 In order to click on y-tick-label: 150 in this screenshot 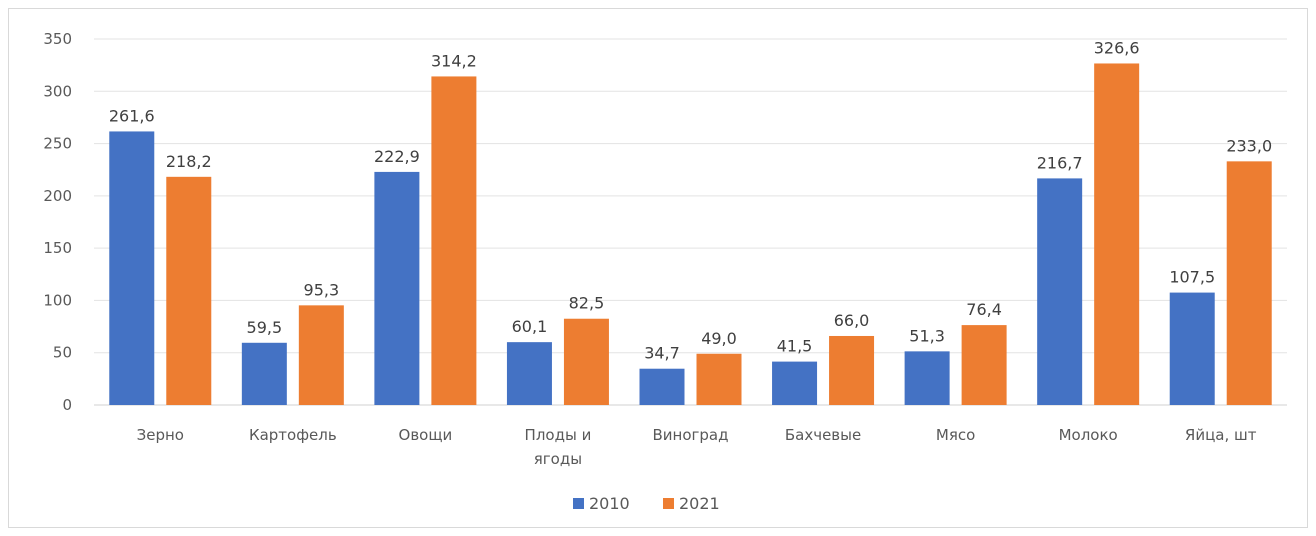, I will do `click(57, 248)`.